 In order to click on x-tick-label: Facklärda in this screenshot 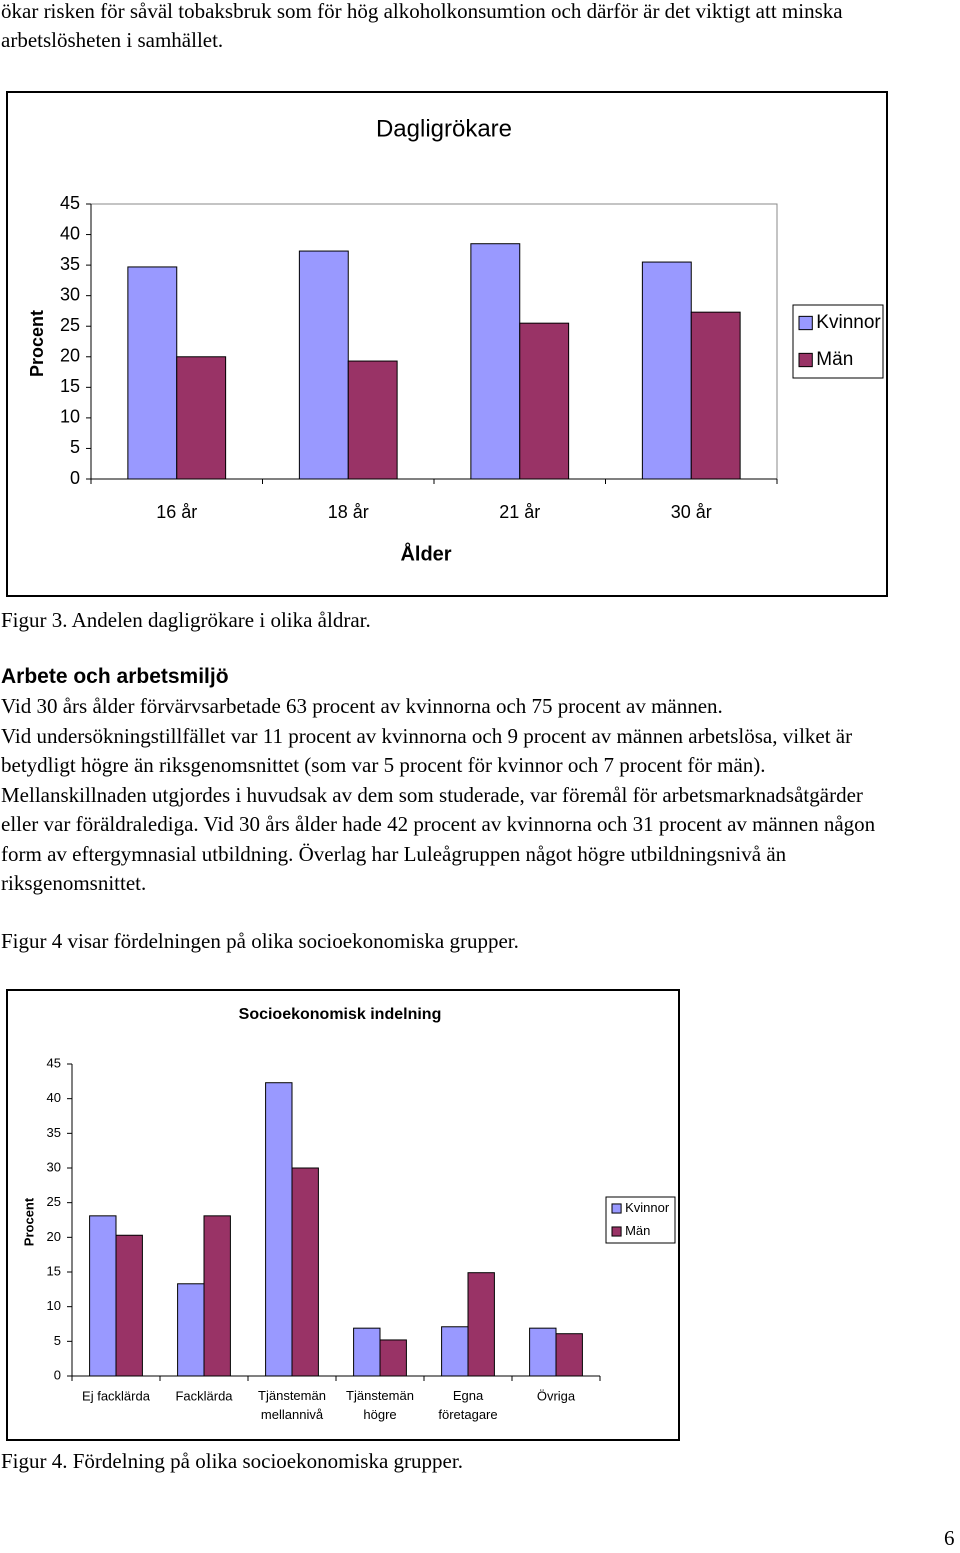, I will do `click(204, 1395)`.